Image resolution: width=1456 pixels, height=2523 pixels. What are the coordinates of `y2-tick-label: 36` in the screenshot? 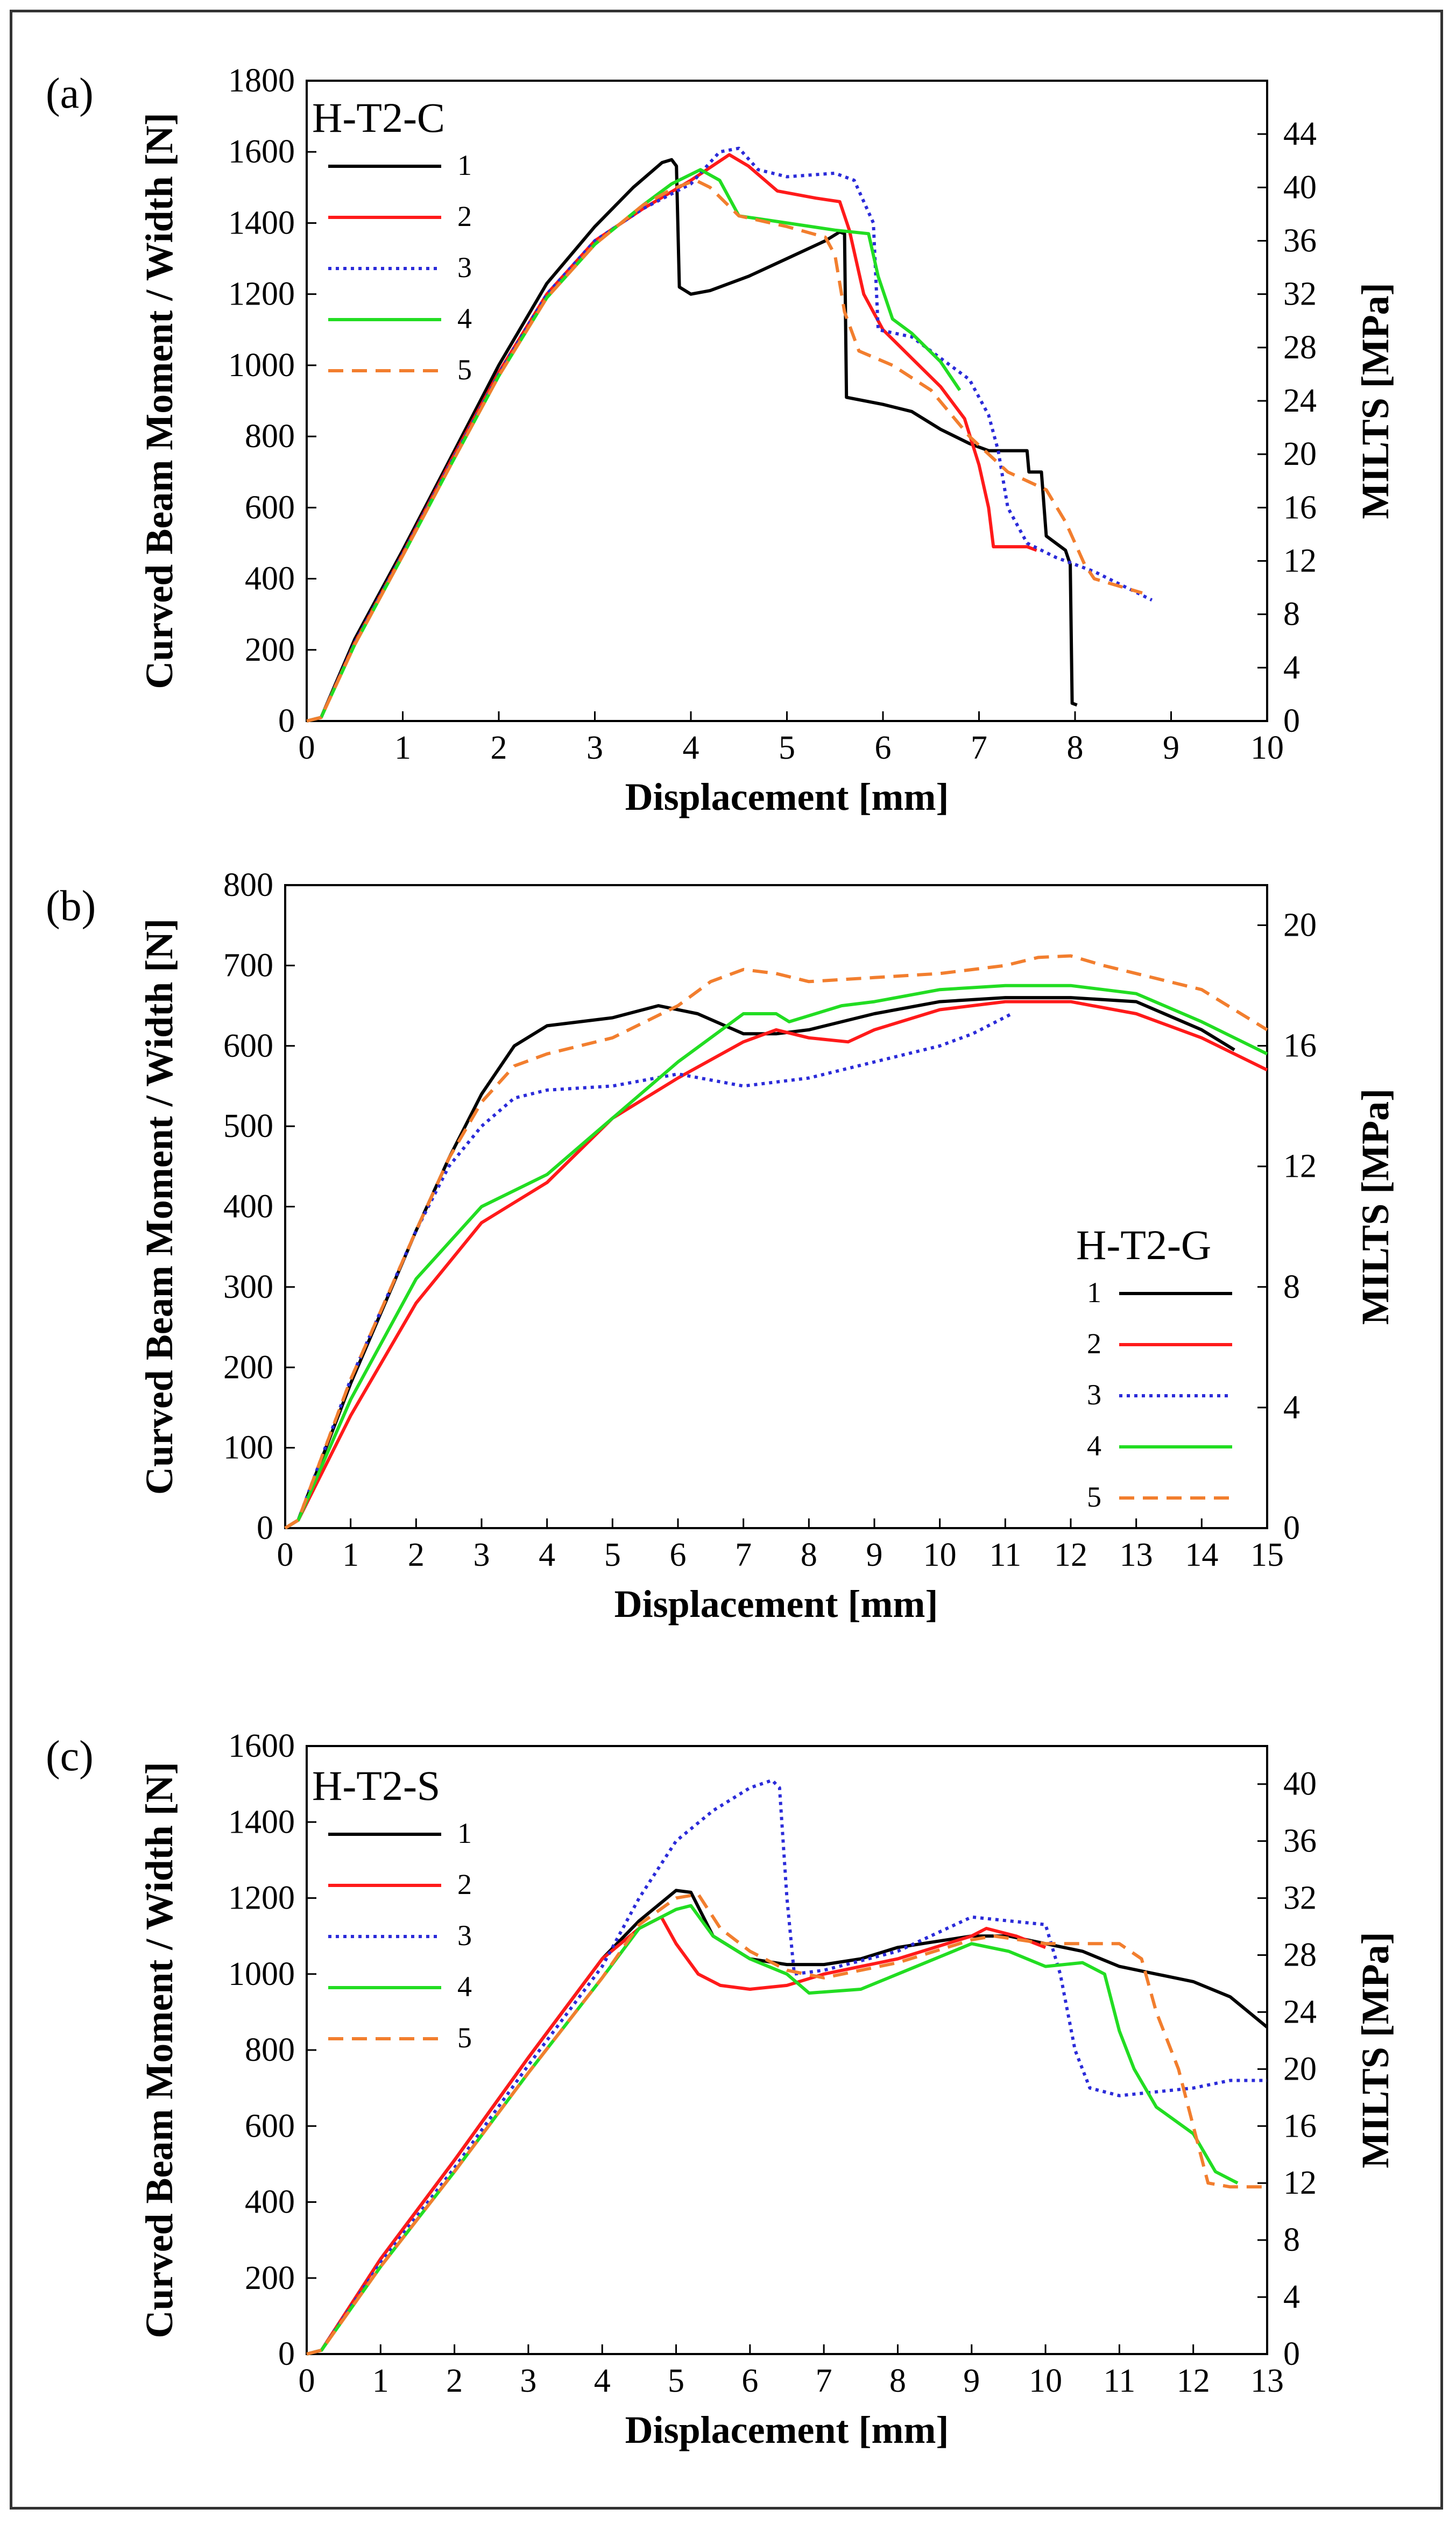 It's located at (1300, 241).